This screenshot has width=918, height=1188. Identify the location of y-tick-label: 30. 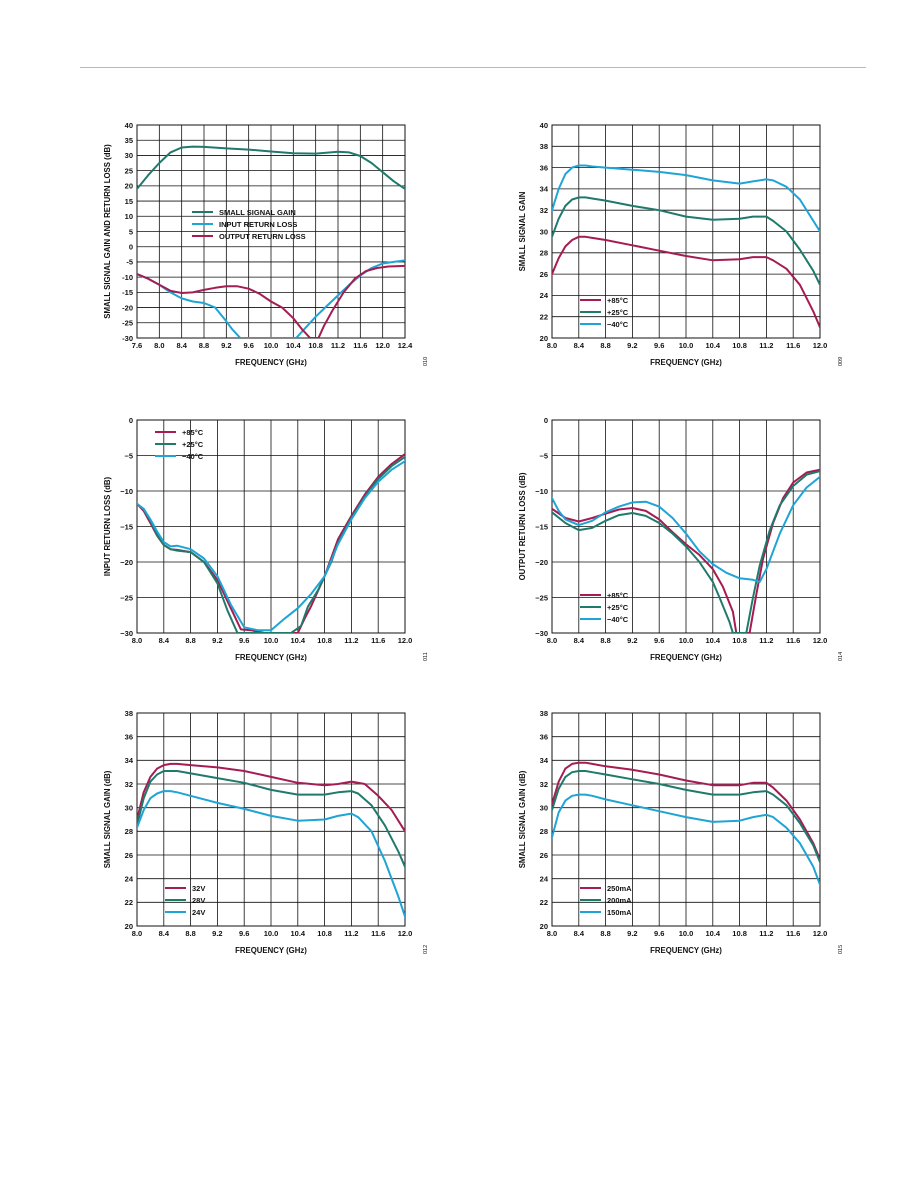
(544, 807).